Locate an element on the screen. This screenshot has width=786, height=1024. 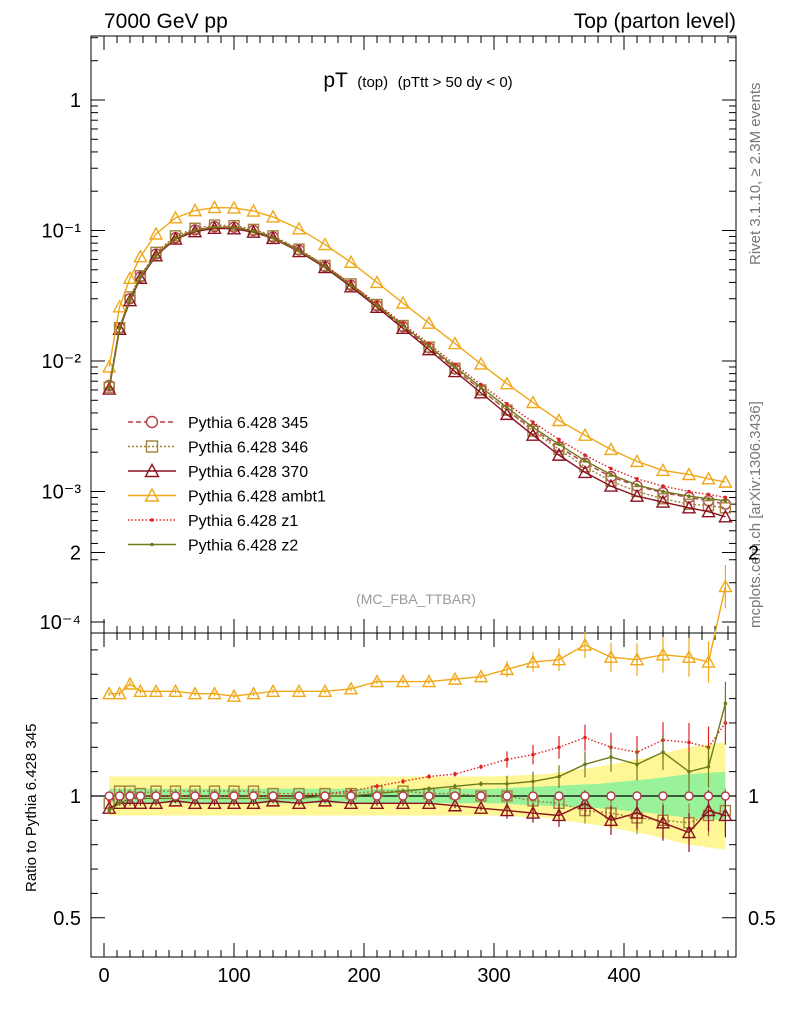
legend-label: Pythia 6.428 ambt1 is located at coordinates (257, 497).